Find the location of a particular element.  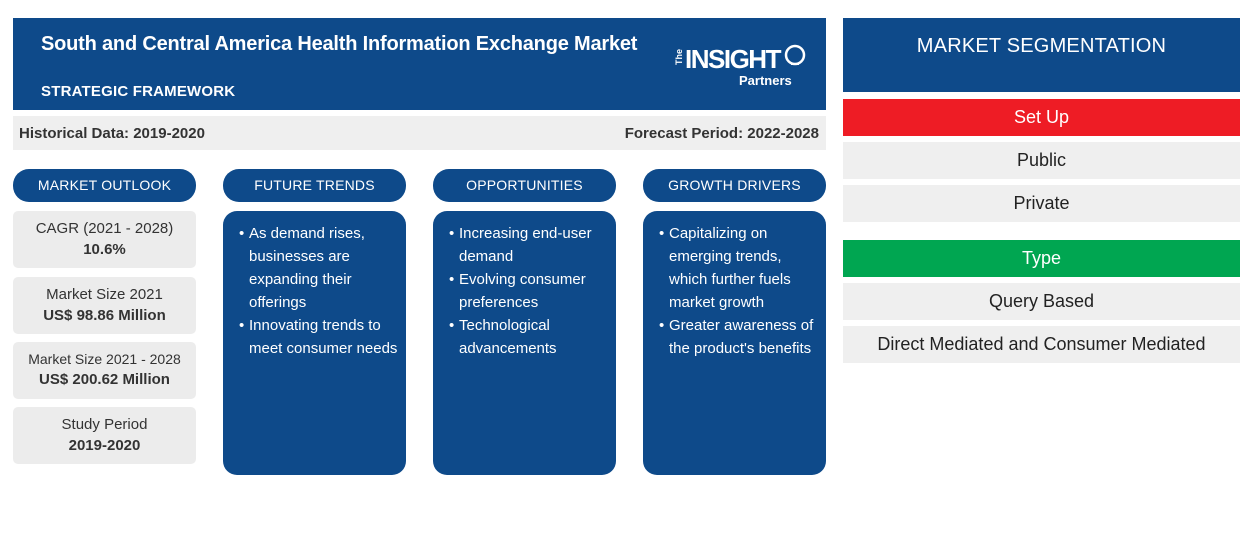

segment-category-type: Type is located at coordinates (1041, 258).